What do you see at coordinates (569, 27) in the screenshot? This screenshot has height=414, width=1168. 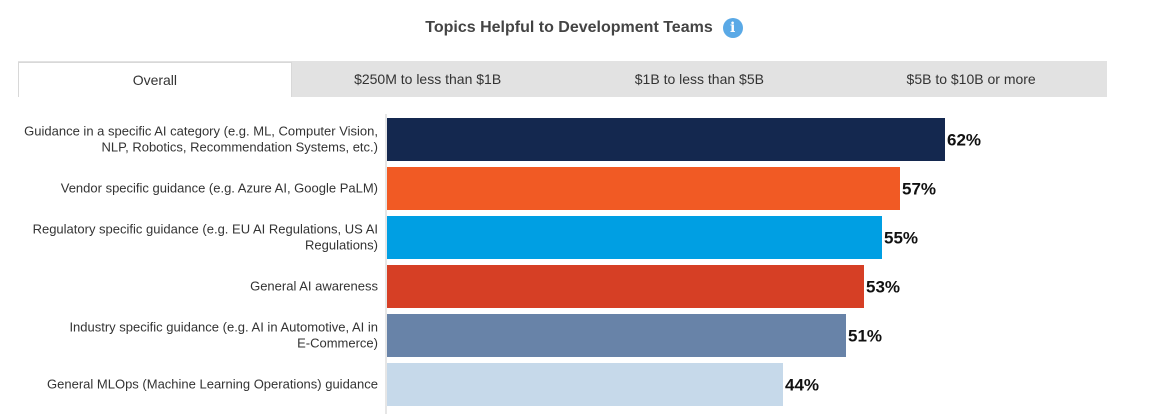 I see `chart-title: Topics Helpful to Development Teams` at bounding box center [569, 27].